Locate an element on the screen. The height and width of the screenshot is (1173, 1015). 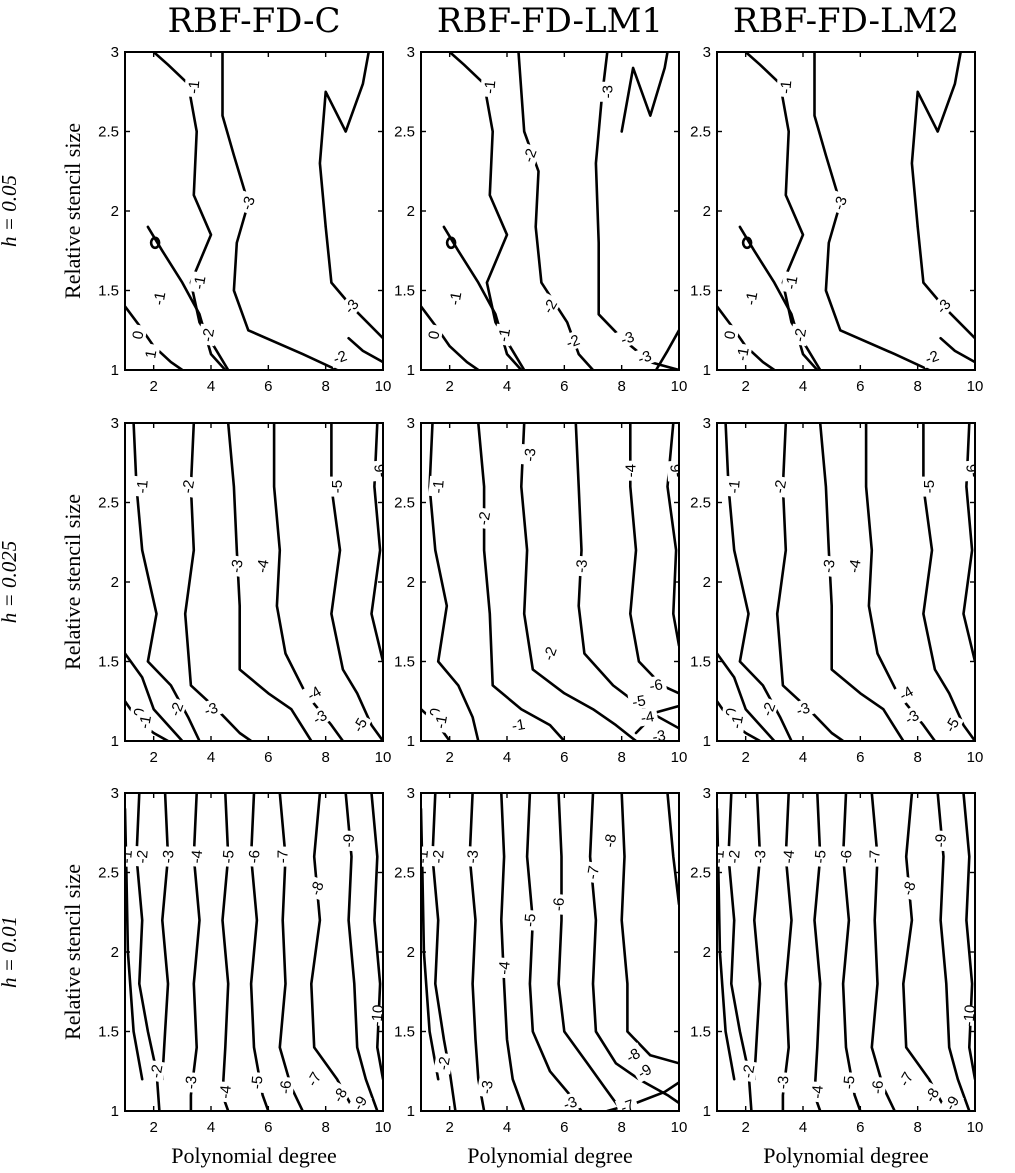
y-tick-label: 1.5 is located at coordinates (108, 1032).